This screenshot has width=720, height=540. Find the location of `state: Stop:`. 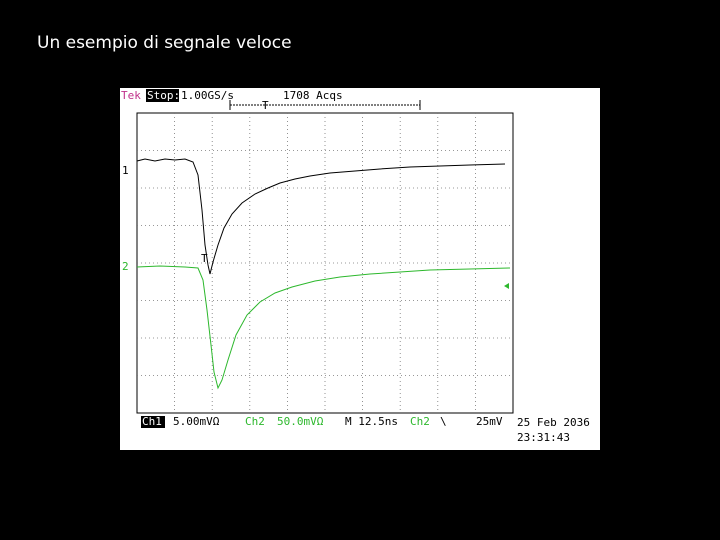

state: Stop: is located at coordinates (163, 95).